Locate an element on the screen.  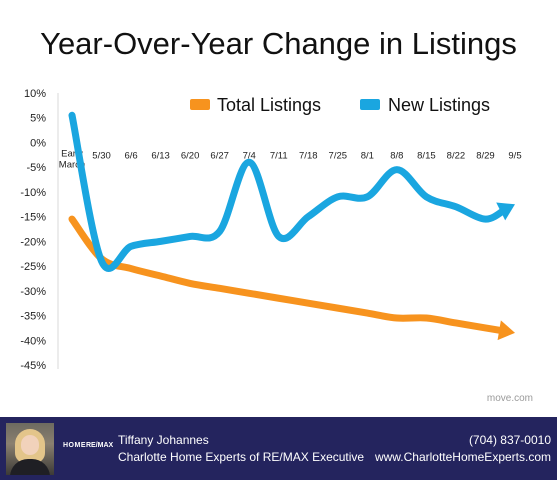
agent-phone: (704) 837-0010 is located at coordinates (509, 440).